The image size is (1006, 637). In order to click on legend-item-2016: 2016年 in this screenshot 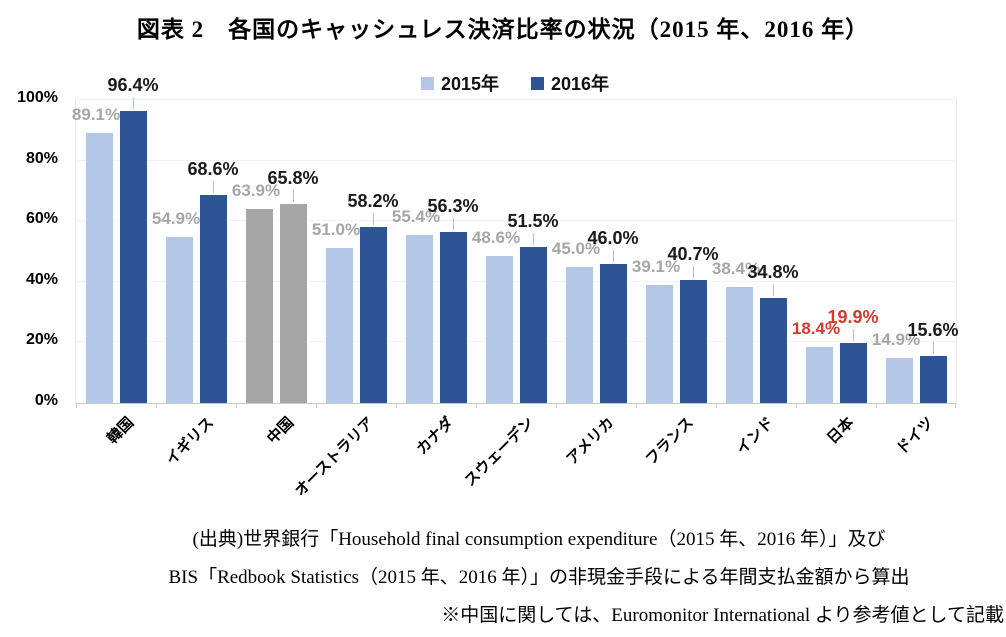, I will do `click(570, 83)`.